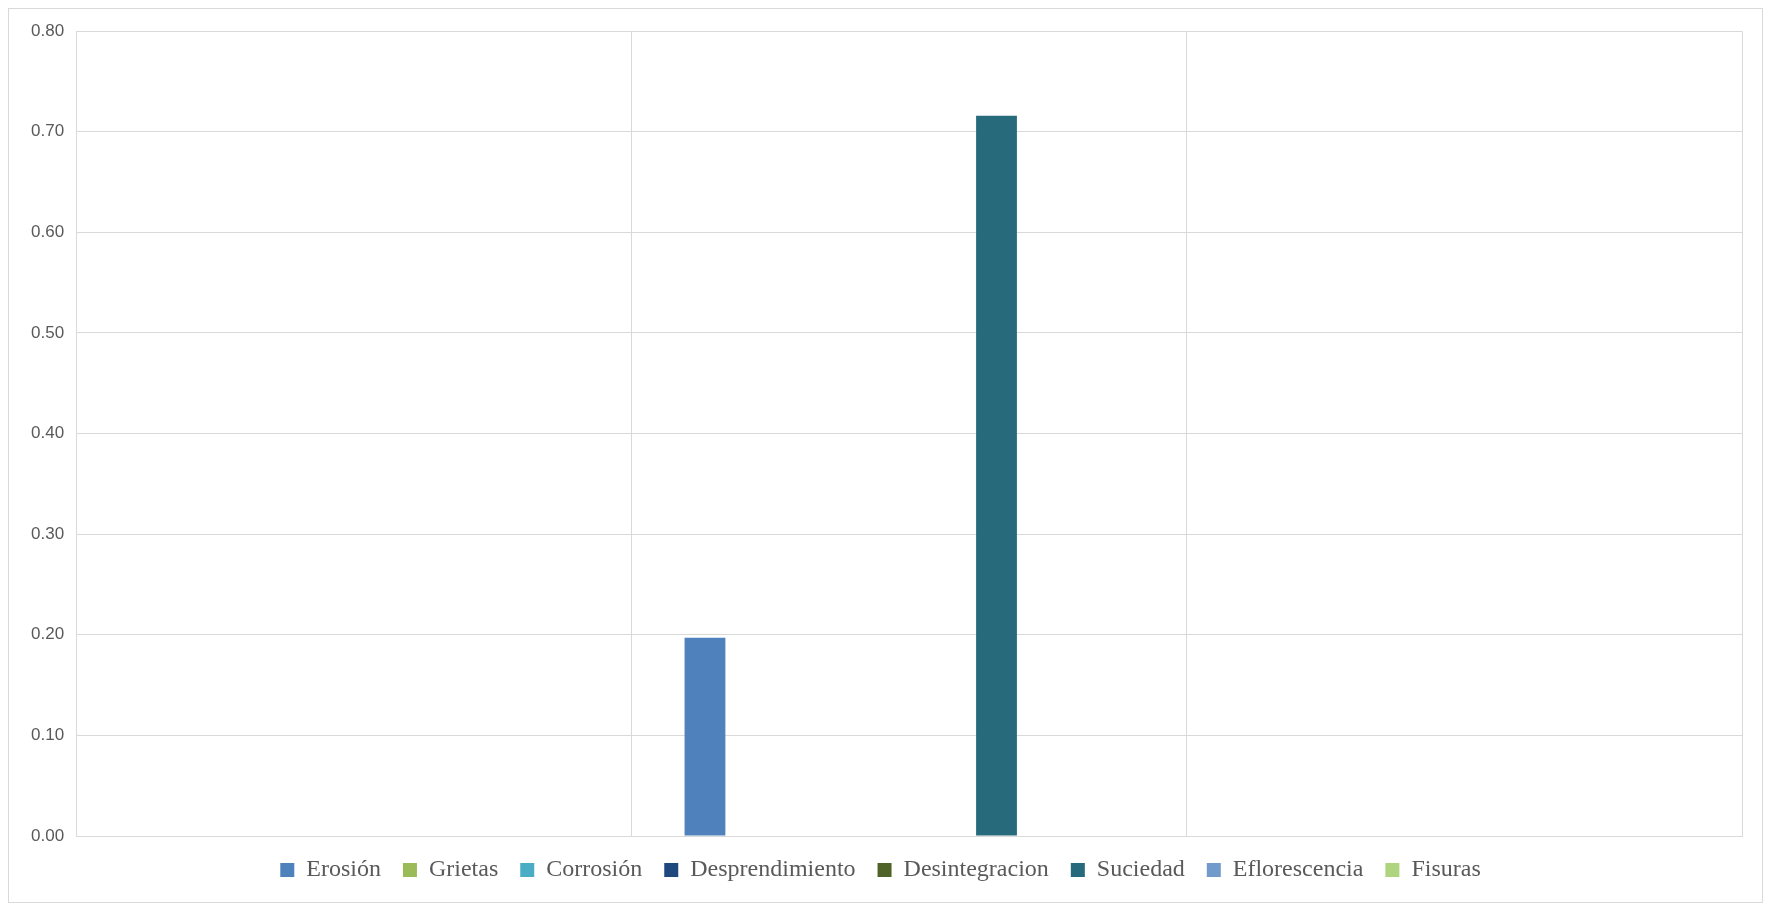 The height and width of the screenshot is (911, 1771). I want to click on legend-label: Corrosión, so click(594, 868).